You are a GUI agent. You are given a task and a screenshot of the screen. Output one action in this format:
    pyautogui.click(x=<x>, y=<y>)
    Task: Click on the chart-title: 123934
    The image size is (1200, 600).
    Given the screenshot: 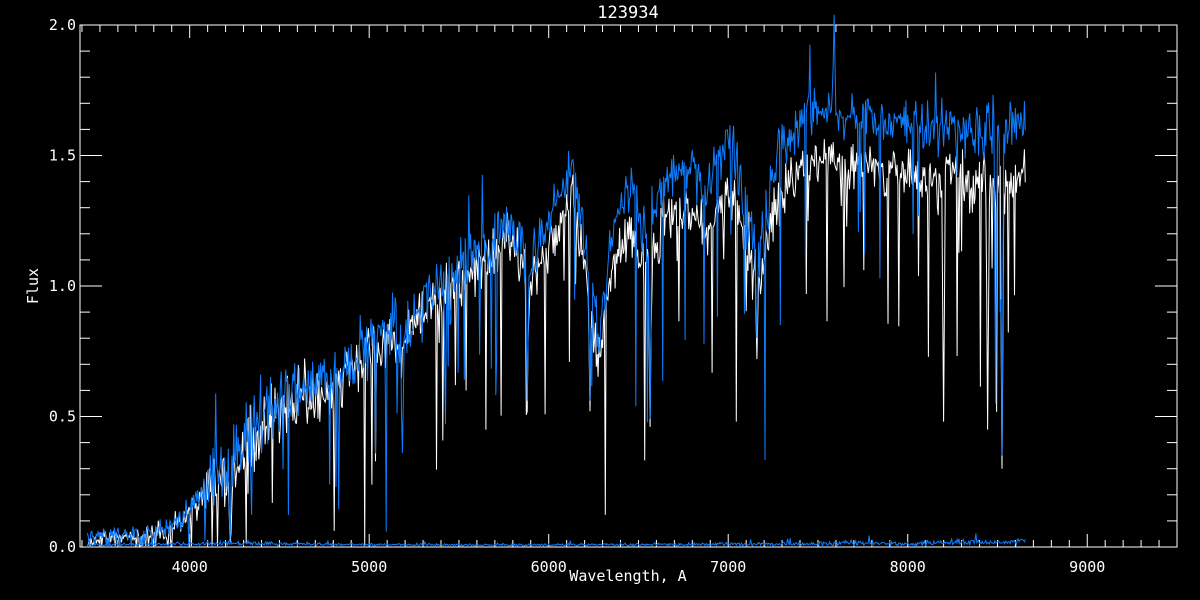 What is the action you would take?
    pyautogui.click(x=627, y=13)
    